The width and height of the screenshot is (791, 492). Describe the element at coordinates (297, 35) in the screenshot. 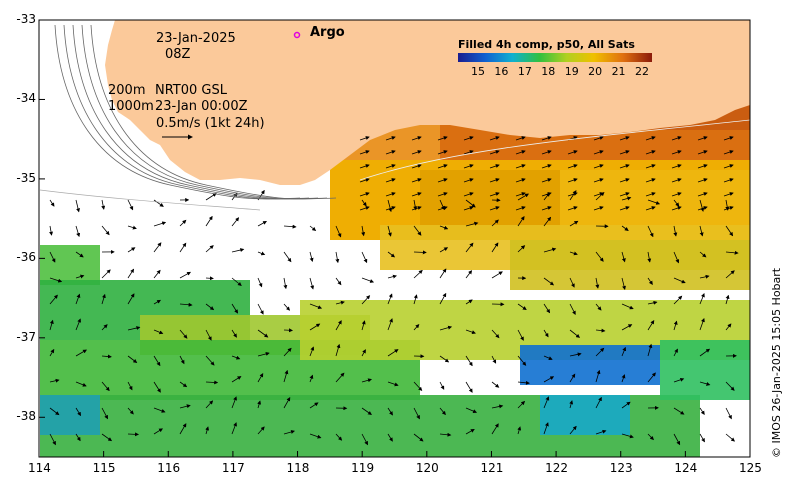

I see `argo-float-marker` at that location.